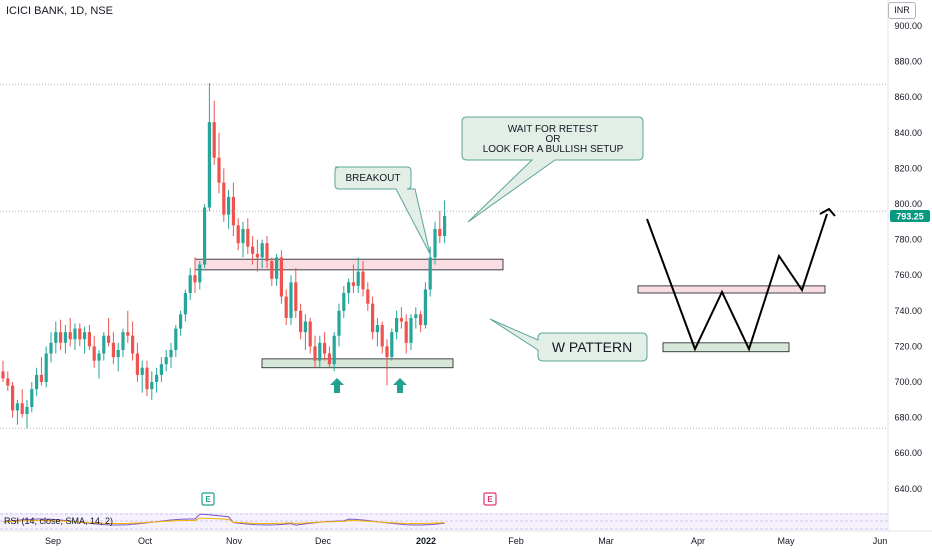  What do you see at coordinates (731, 289) in the screenshot?
I see `w-pattern-resistance-zone` at bounding box center [731, 289].